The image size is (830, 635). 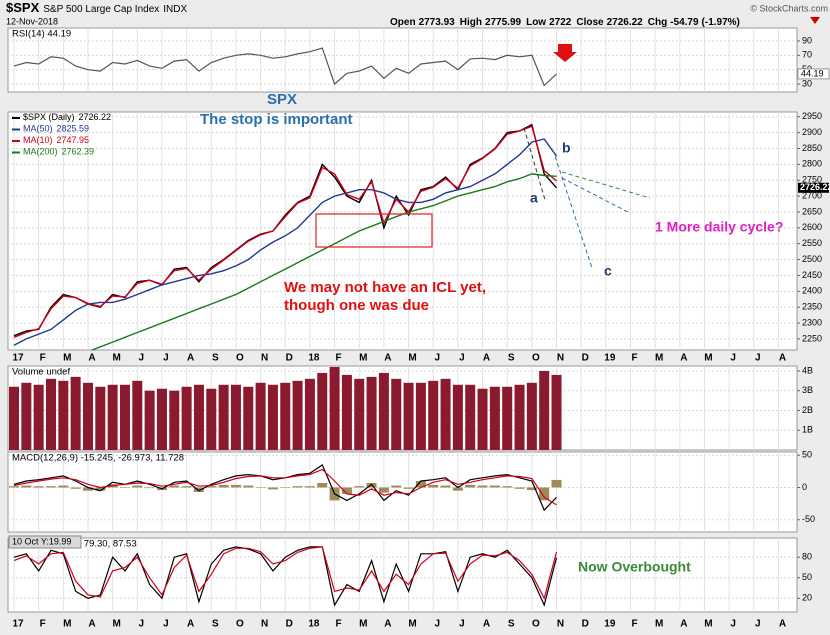 What do you see at coordinates (789, 8) in the screenshot?
I see `credit: © StockCharts.com` at bounding box center [789, 8].